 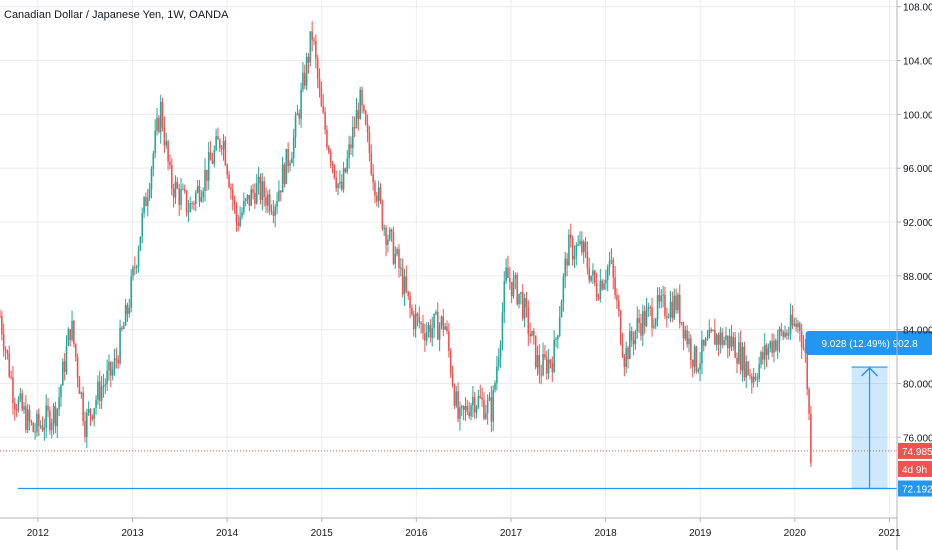 I want to click on x-tick-label: 2019, so click(x=700, y=533).